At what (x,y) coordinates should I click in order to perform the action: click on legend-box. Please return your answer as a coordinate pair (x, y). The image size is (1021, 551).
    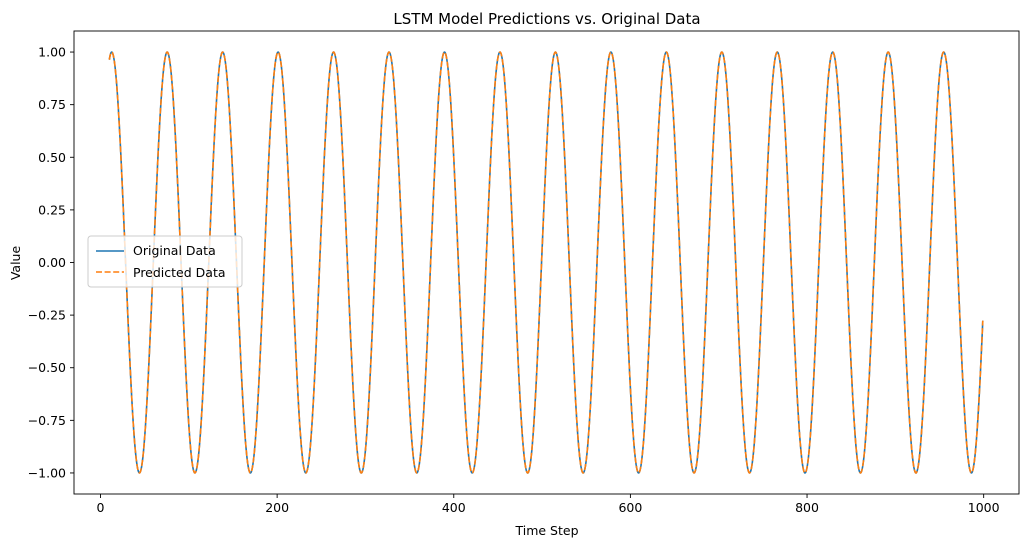
    Looking at the image, I should click on (165, 261).